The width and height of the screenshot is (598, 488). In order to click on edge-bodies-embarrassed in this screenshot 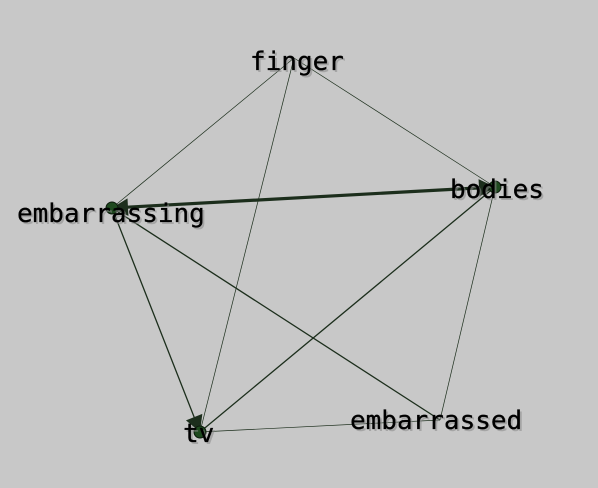, I will do `click(467, 303)`.